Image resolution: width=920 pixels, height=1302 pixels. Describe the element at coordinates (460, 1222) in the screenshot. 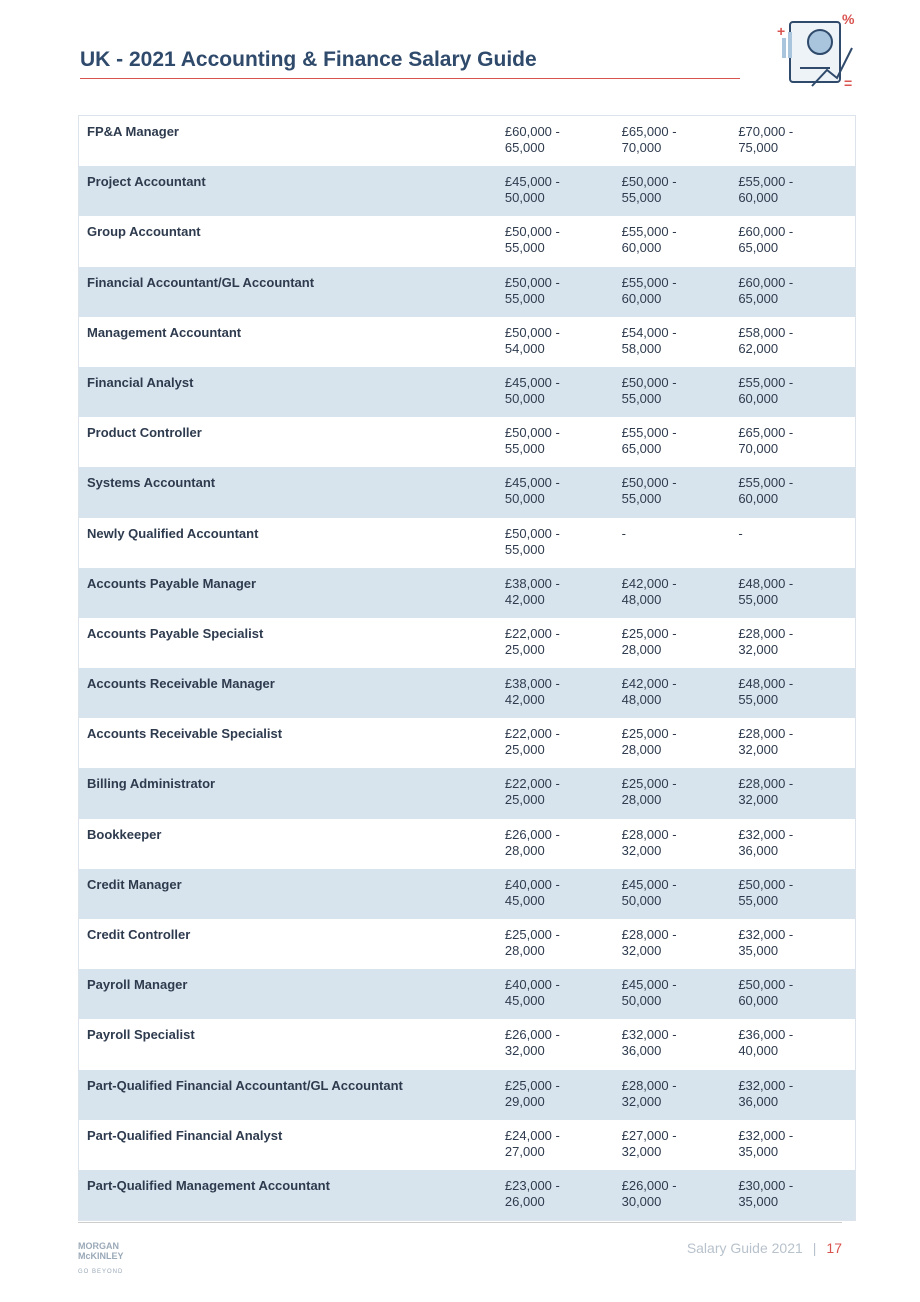

I see `footer-rule` at that location.